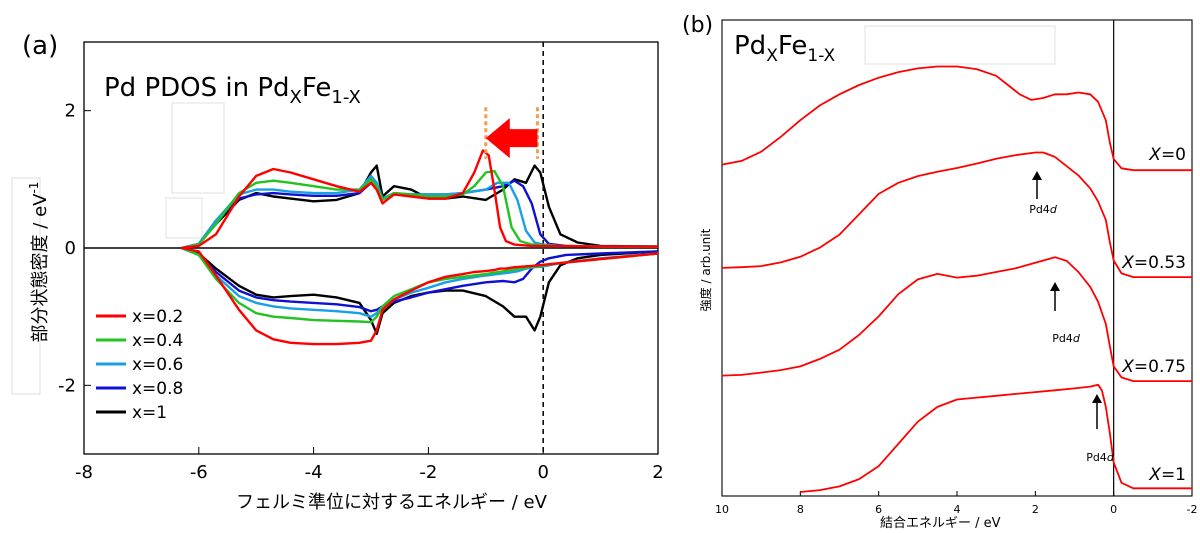 Image resolution: width=1200 pixels, height=533 pixels. Describe the element at coordinates (996, 438) in the screenshot. I see `spectrum-X=1` at that location.